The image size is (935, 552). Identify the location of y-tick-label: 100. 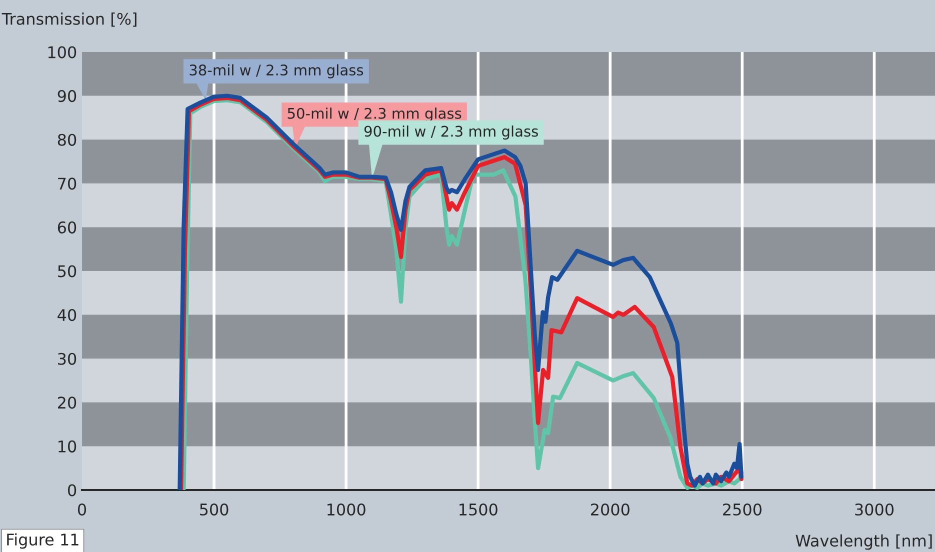
(62, 52).